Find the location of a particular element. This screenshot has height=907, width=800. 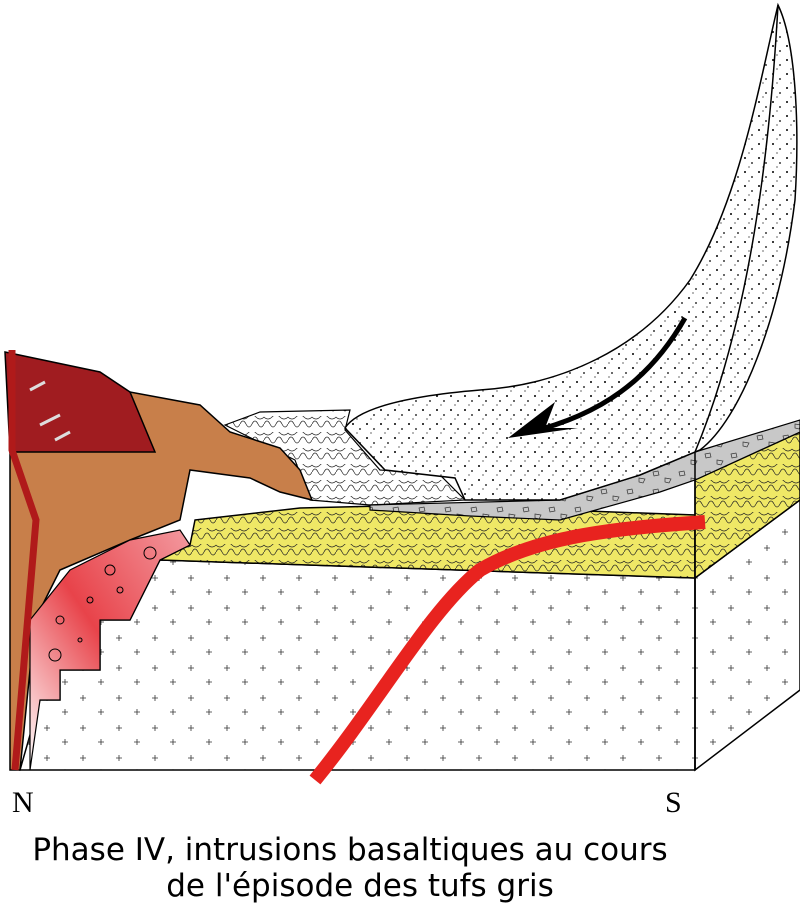

caption-line: de l'épisode des tufs gris is located at coordinates (360, 886).